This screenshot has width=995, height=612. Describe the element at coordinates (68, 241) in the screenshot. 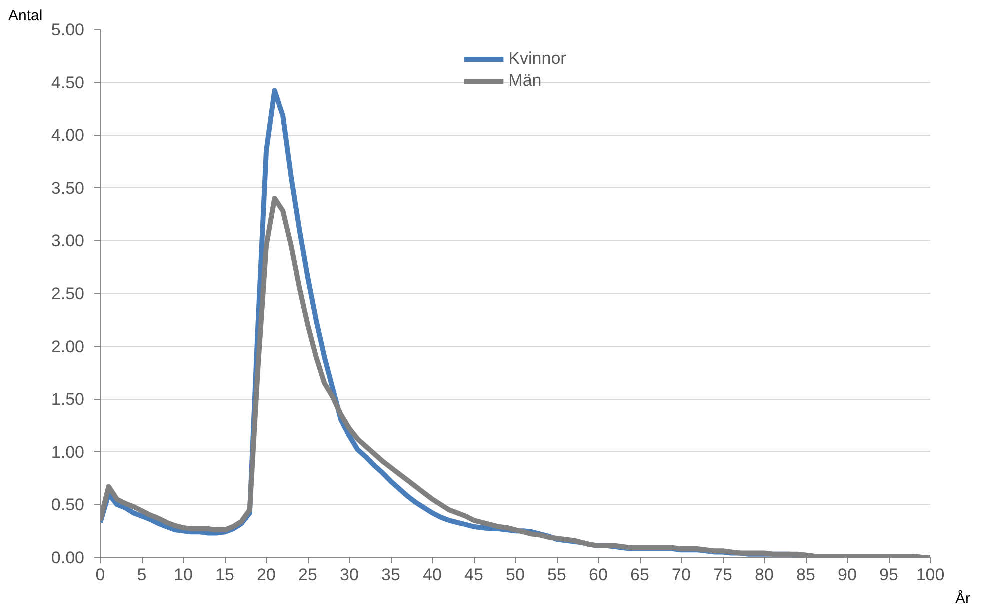

I see `y-tick-label: 3.00` at that location.